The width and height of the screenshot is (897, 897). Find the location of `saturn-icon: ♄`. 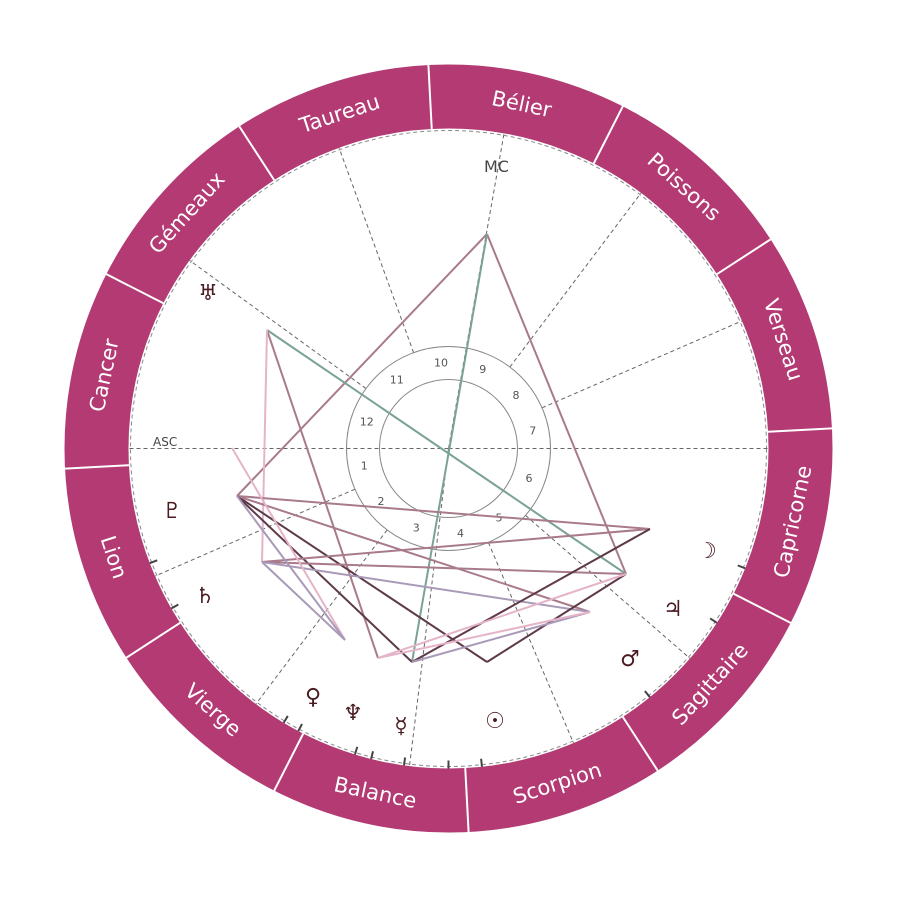

saturn-icon: ♄ is located at coordinates (205, 596).